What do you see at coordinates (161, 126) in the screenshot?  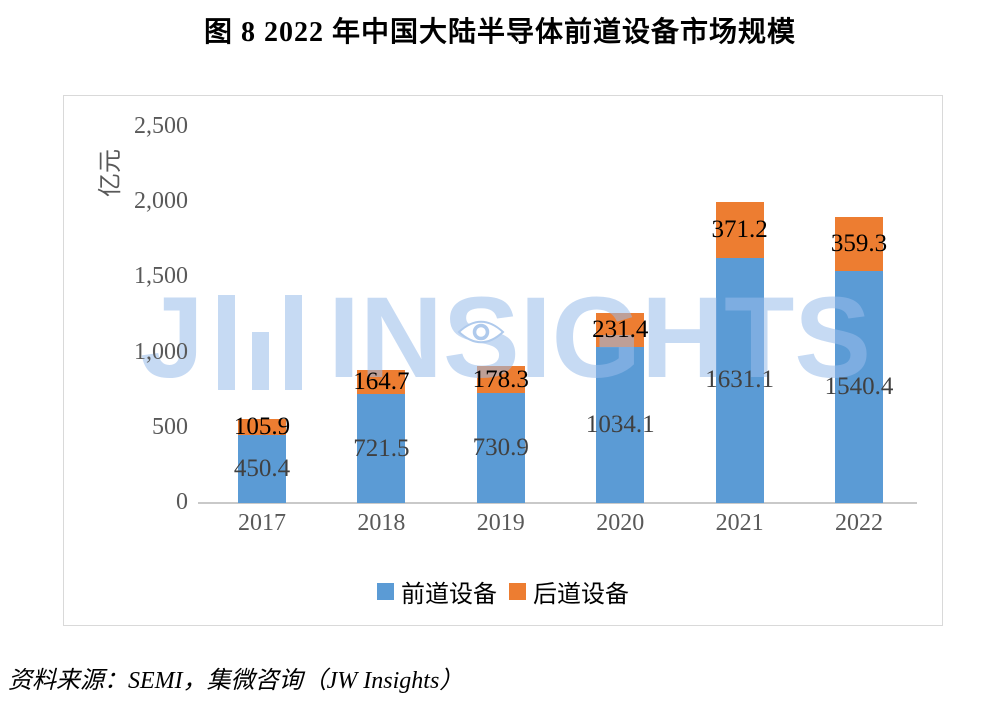 I see `y-tick-2500: 2,500` at bounding box center [161, 126].